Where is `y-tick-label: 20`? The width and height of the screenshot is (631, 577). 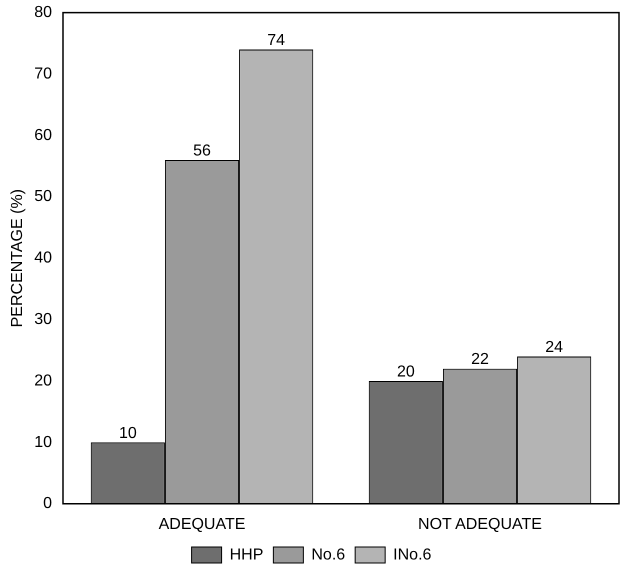 y-tick-label: 20 is located at coordinates (43, 381).